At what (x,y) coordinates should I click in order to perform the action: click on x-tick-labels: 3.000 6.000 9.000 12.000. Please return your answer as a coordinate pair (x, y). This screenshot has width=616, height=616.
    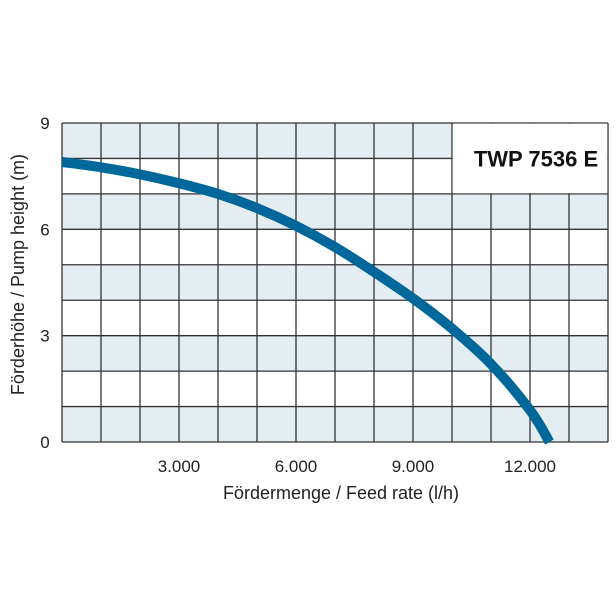
    Looking at the image, I should click on (357, 466).